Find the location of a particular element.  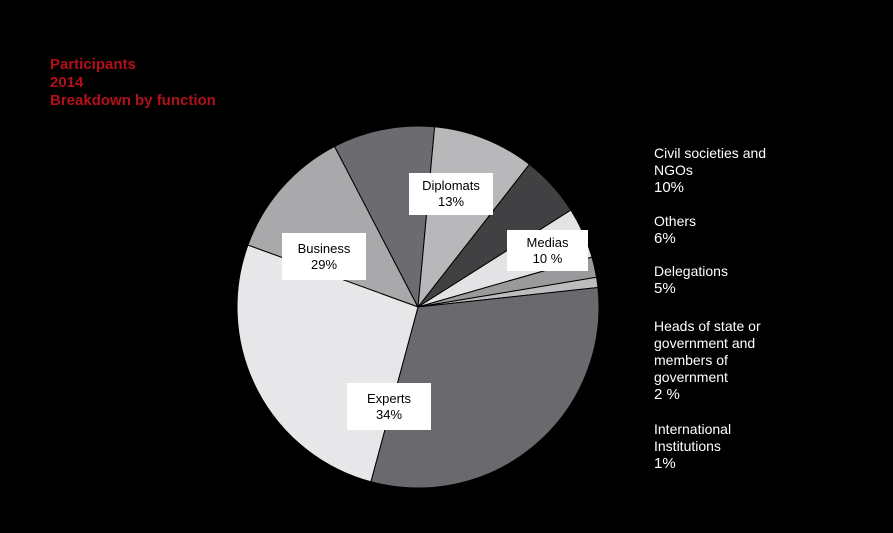

chart-title-block: Participants 2014 Breakdown by function is located at coordinates (133, 83).